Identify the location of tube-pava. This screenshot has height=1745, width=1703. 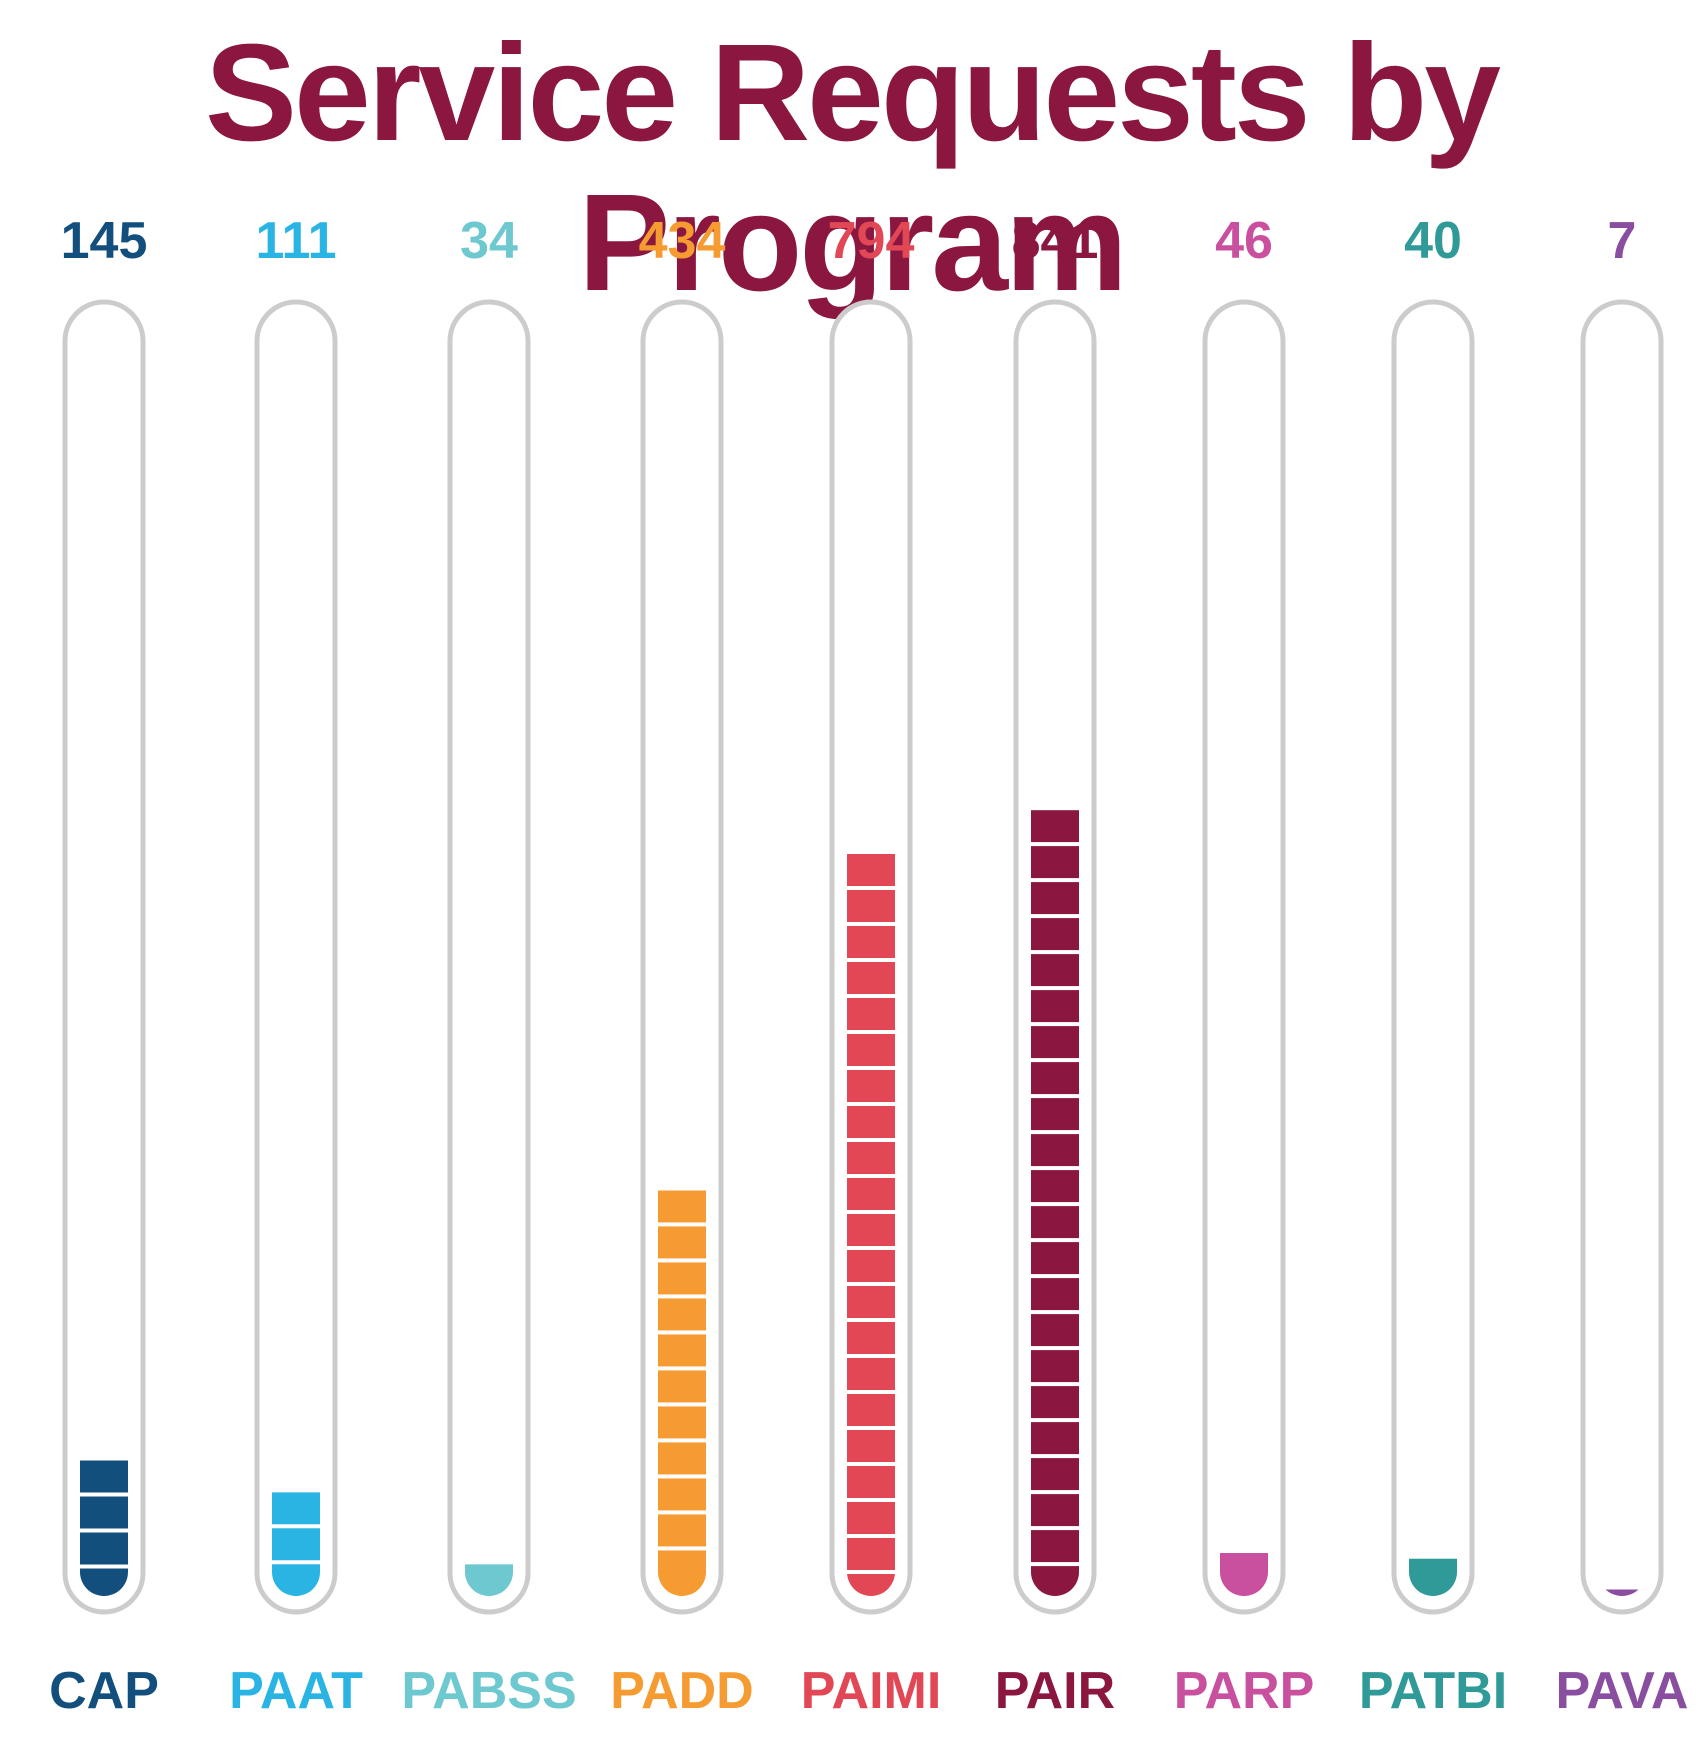
(1622, 957).